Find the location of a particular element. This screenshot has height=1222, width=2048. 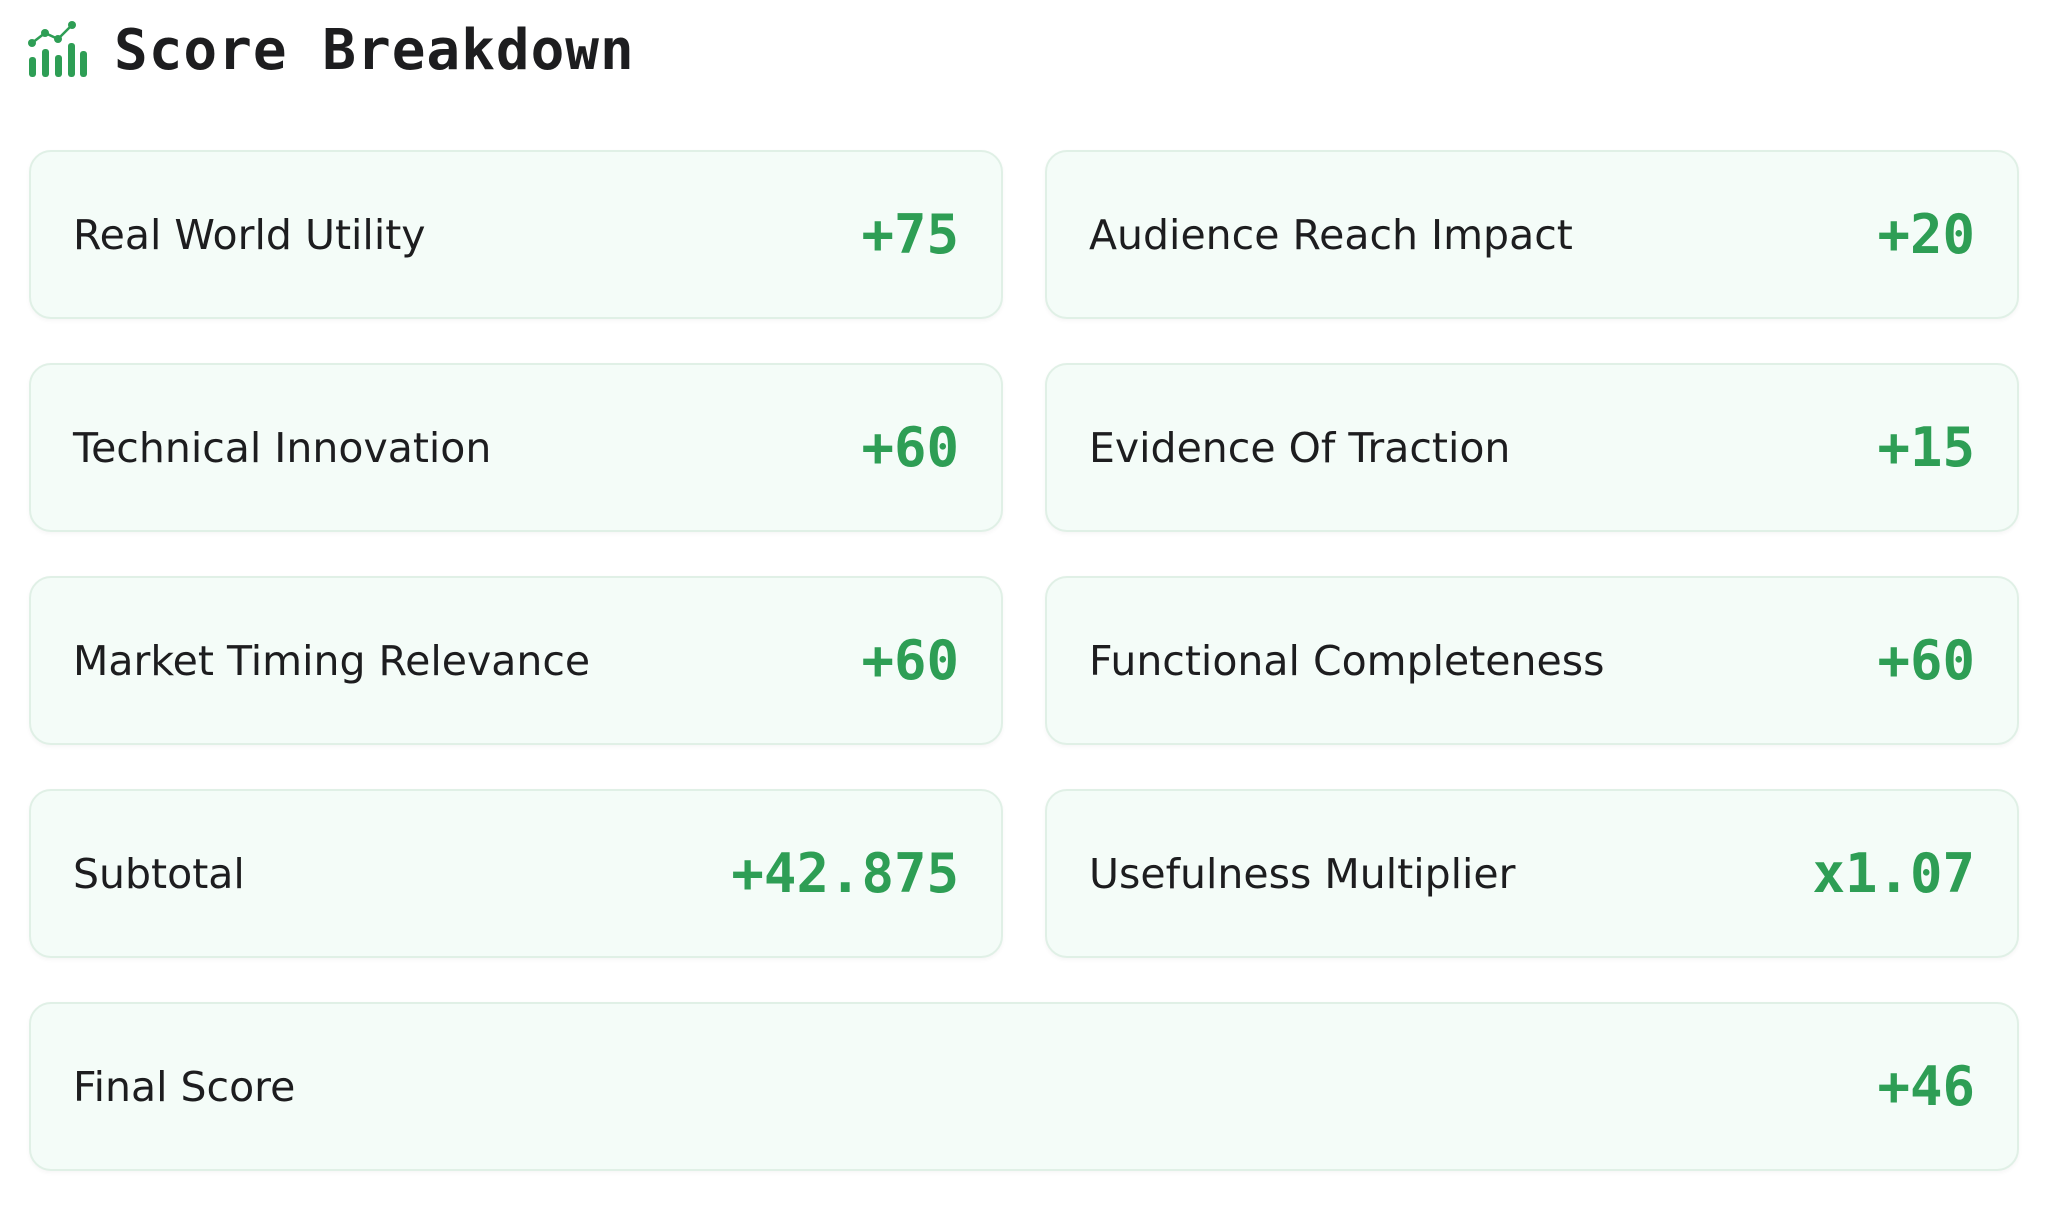

score-value: +15 is located at coordinates (1926, 447).